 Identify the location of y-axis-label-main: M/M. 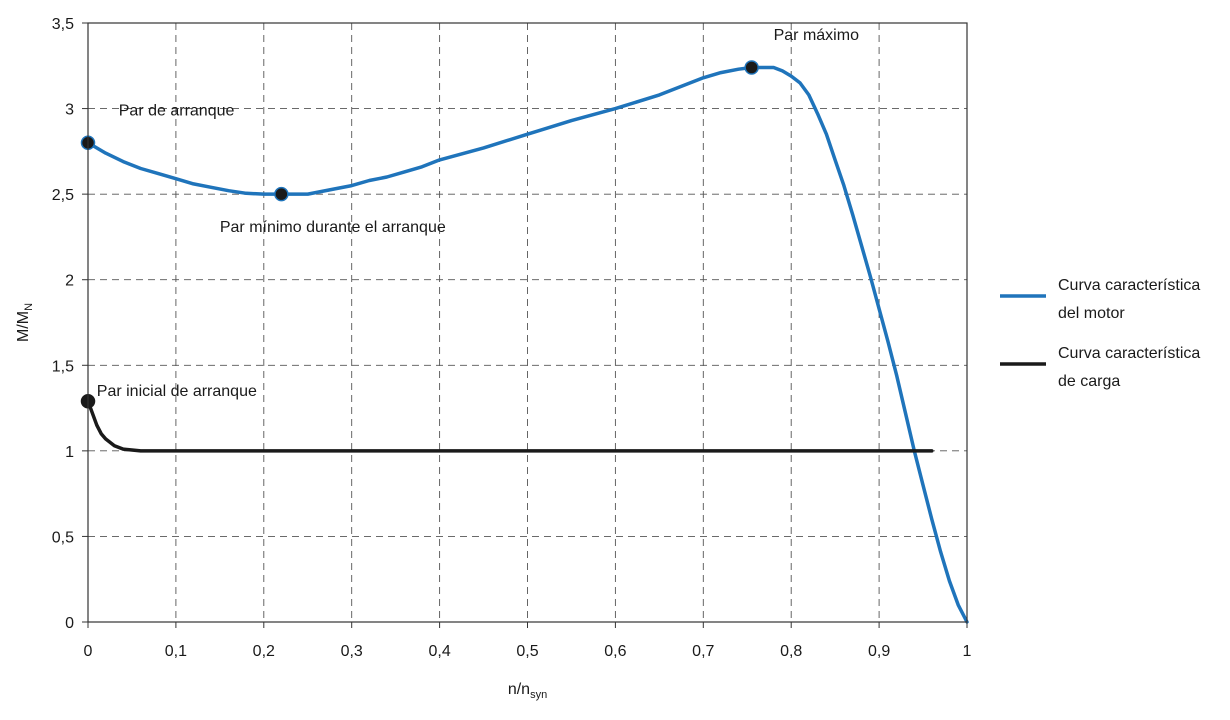
(23, 326).